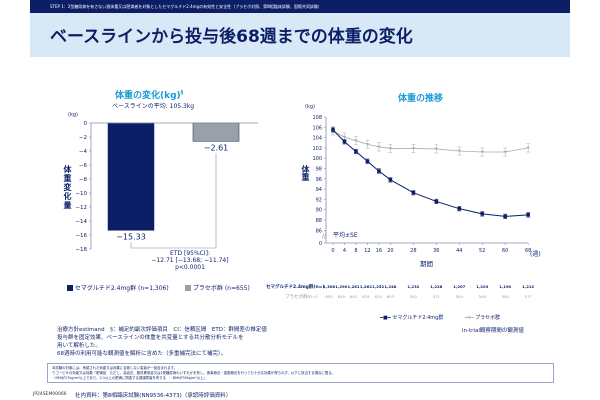 This screenshot has height=400, width=600. I want to click on y-tick-label: −12, so click(81, 208).